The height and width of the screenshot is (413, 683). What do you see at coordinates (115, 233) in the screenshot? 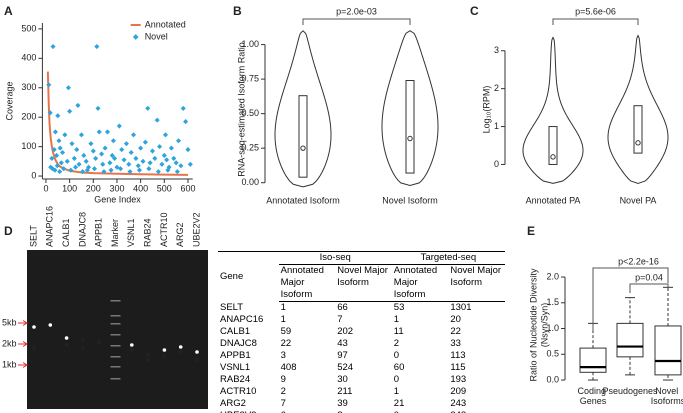
I see `lane-label: Marker` at bounding box center [115, 233].